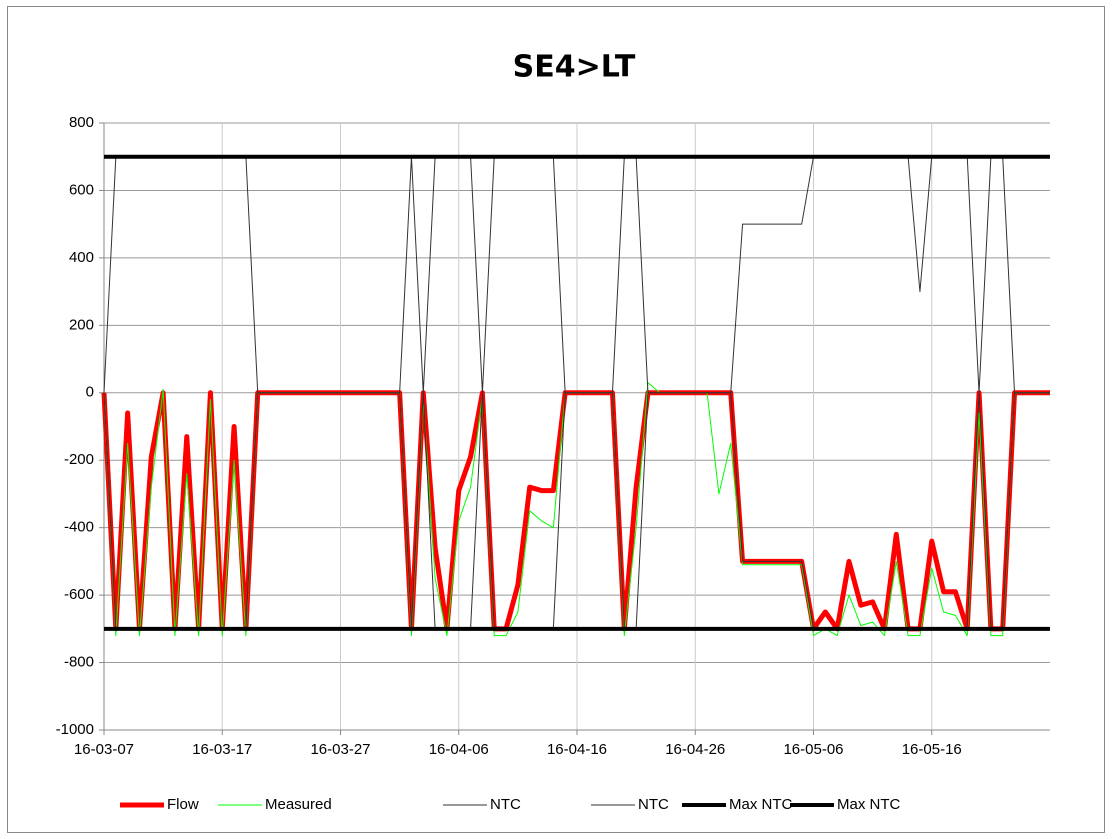 This screenshot has height=839, width=1112. I want to click on y-tick-label: -1000, so click(75, 729).